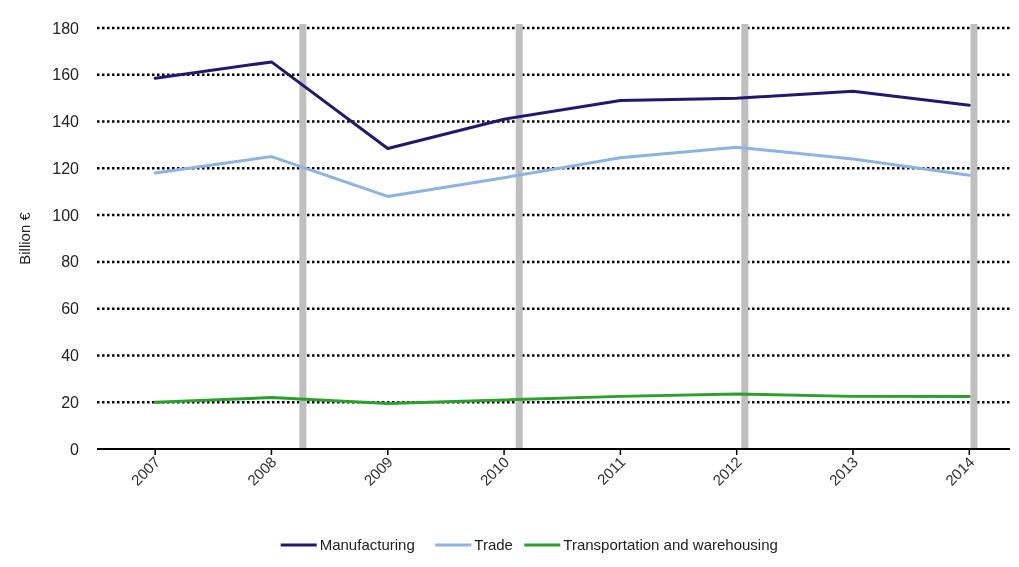 Image resolution: width=1019 pixels, height=567 pixels. What do you see at coordinates (70, 262) in the screenshot?
I see `y-tick-label: 80` at bounding box center [70, 262].